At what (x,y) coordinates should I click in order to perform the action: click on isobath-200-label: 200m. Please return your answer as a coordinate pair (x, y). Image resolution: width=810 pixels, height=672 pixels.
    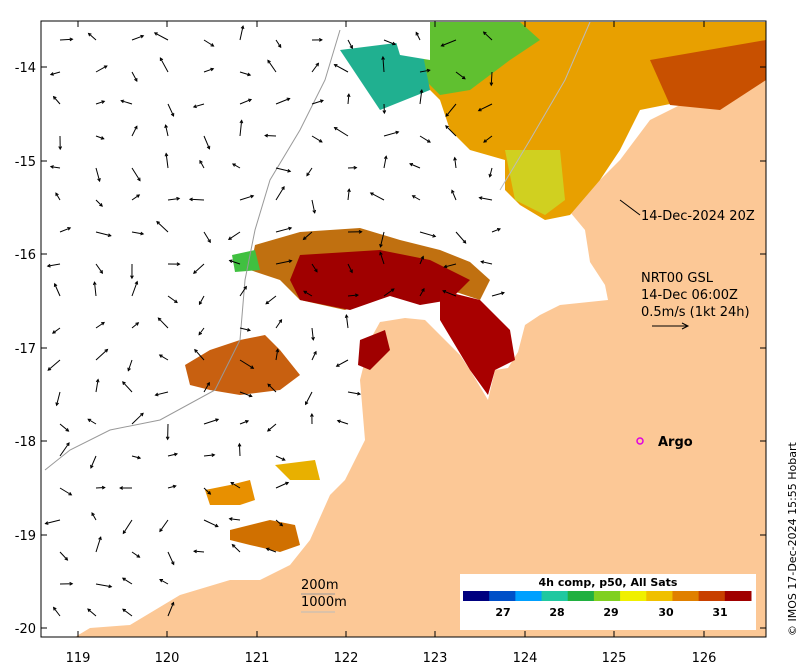
    Looking at the image, I should click on (319, 585).